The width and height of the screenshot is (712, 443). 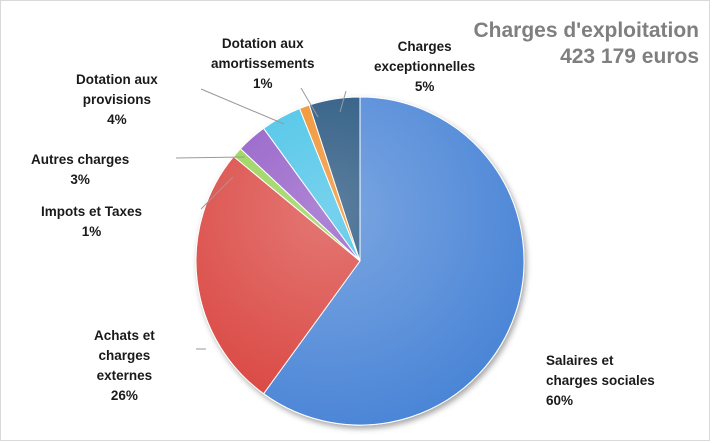 I want to click on slice-percent: 60%, so click(x=560, y=400).